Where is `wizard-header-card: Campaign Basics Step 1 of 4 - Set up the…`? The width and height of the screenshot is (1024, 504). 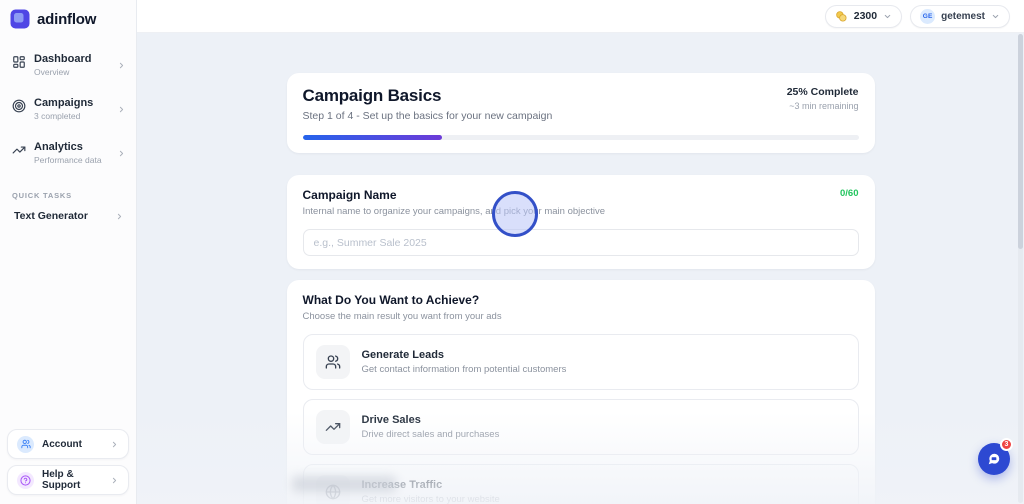
wizard-header-card: Campaign Basics Step 1 of 4 - Set up the… is located at coordinates (580, 113).